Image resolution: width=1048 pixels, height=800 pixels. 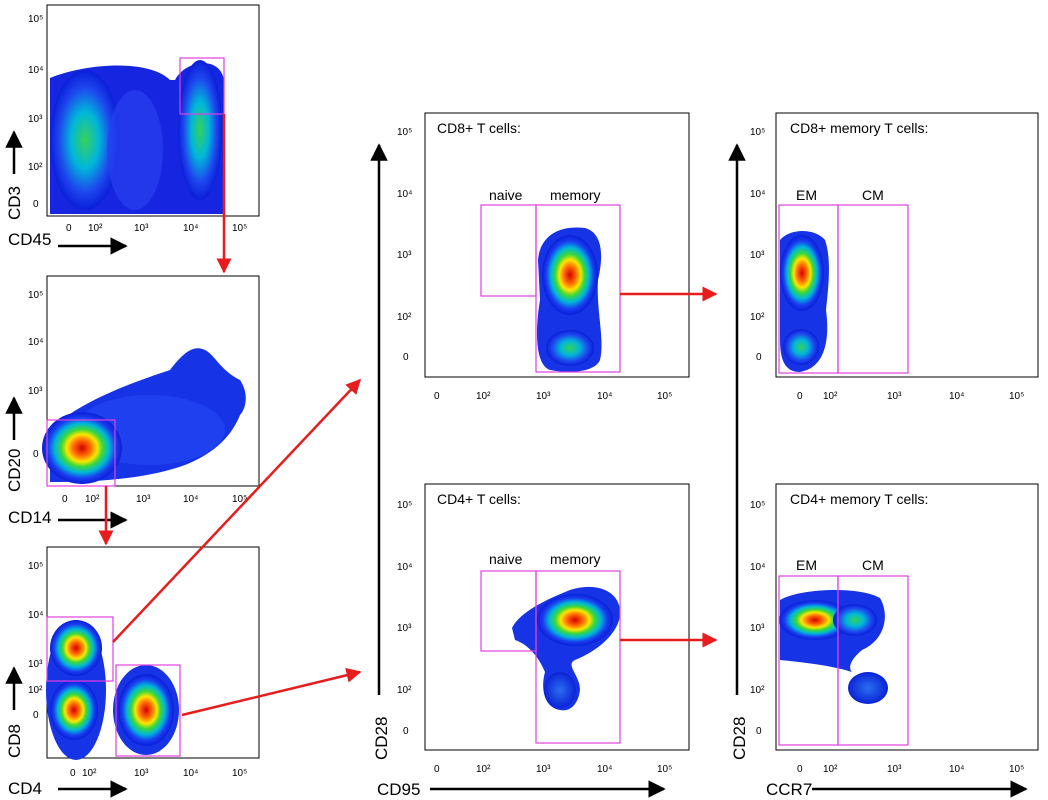 I want to click on density-plot-cd4t, so click(x=566, y=648).